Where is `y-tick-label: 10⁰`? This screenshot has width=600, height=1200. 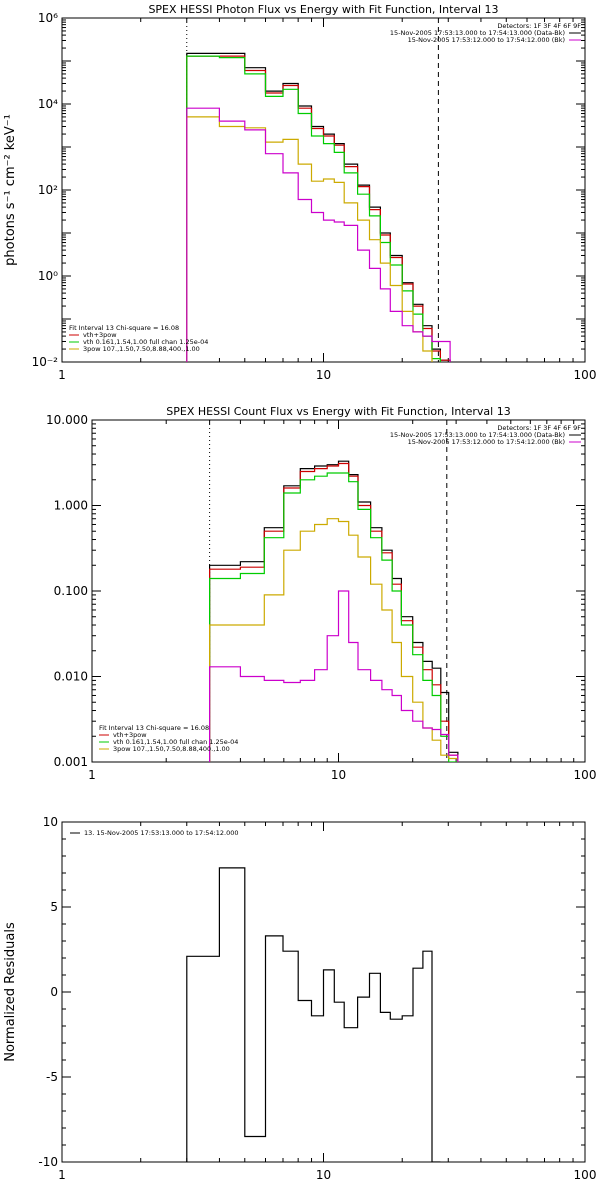
y-tick-label: 10⁰ is located at coordinates (48, 276).